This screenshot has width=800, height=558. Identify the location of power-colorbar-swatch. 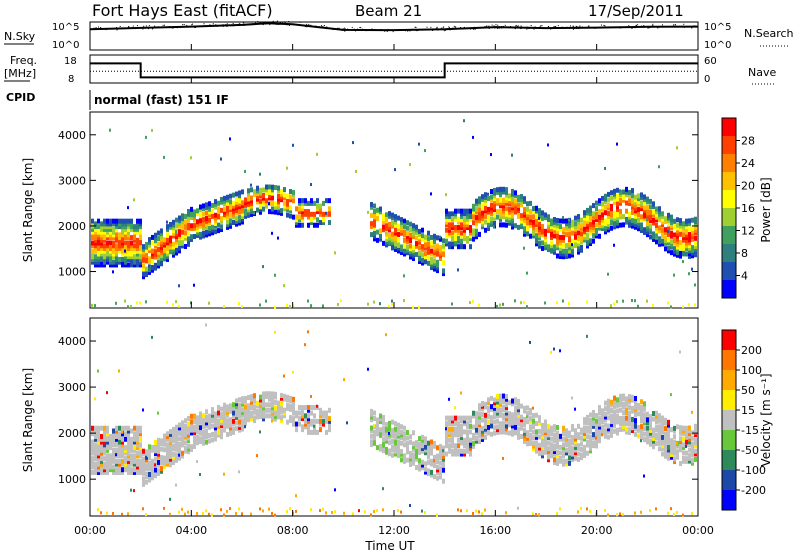
(729, 289).